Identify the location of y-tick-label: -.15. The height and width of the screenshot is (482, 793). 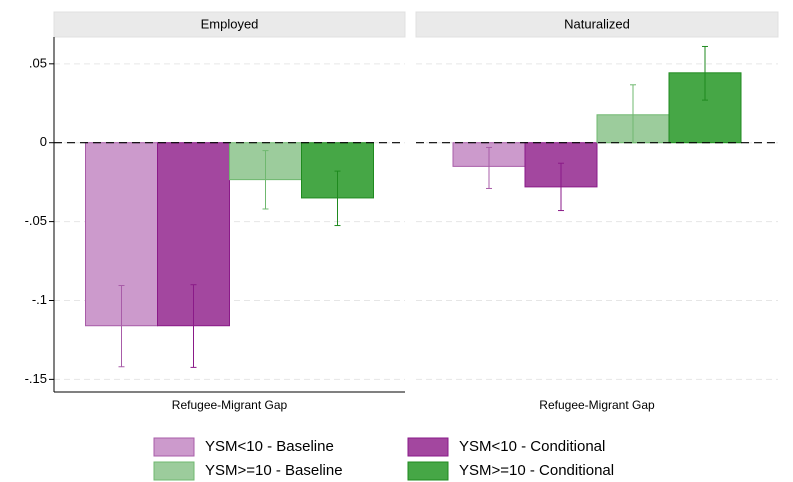
(36, 378).